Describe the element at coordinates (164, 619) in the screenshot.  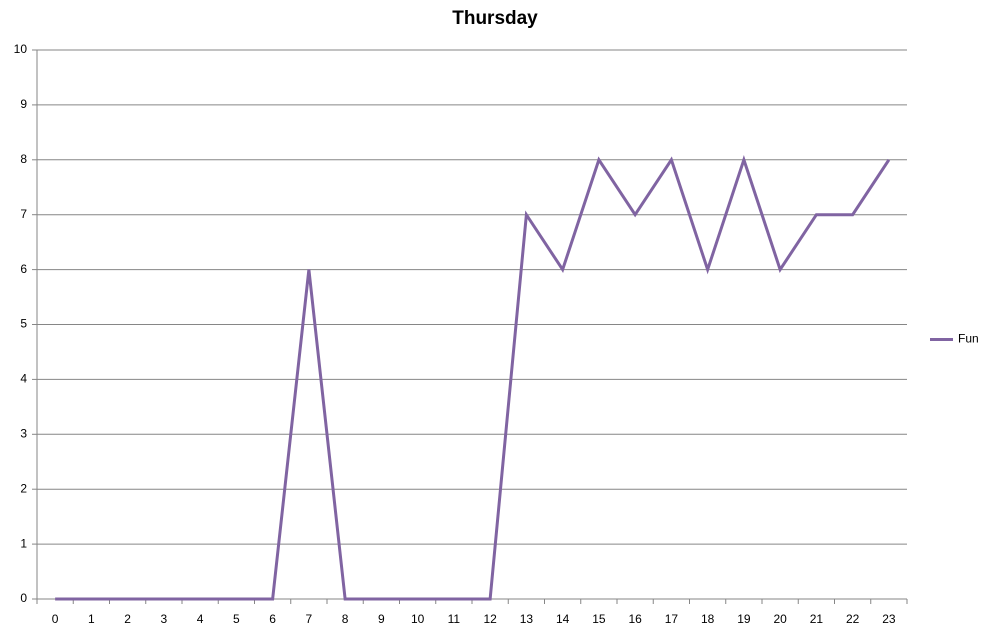
I see `x-tick-label: 3` at that location.